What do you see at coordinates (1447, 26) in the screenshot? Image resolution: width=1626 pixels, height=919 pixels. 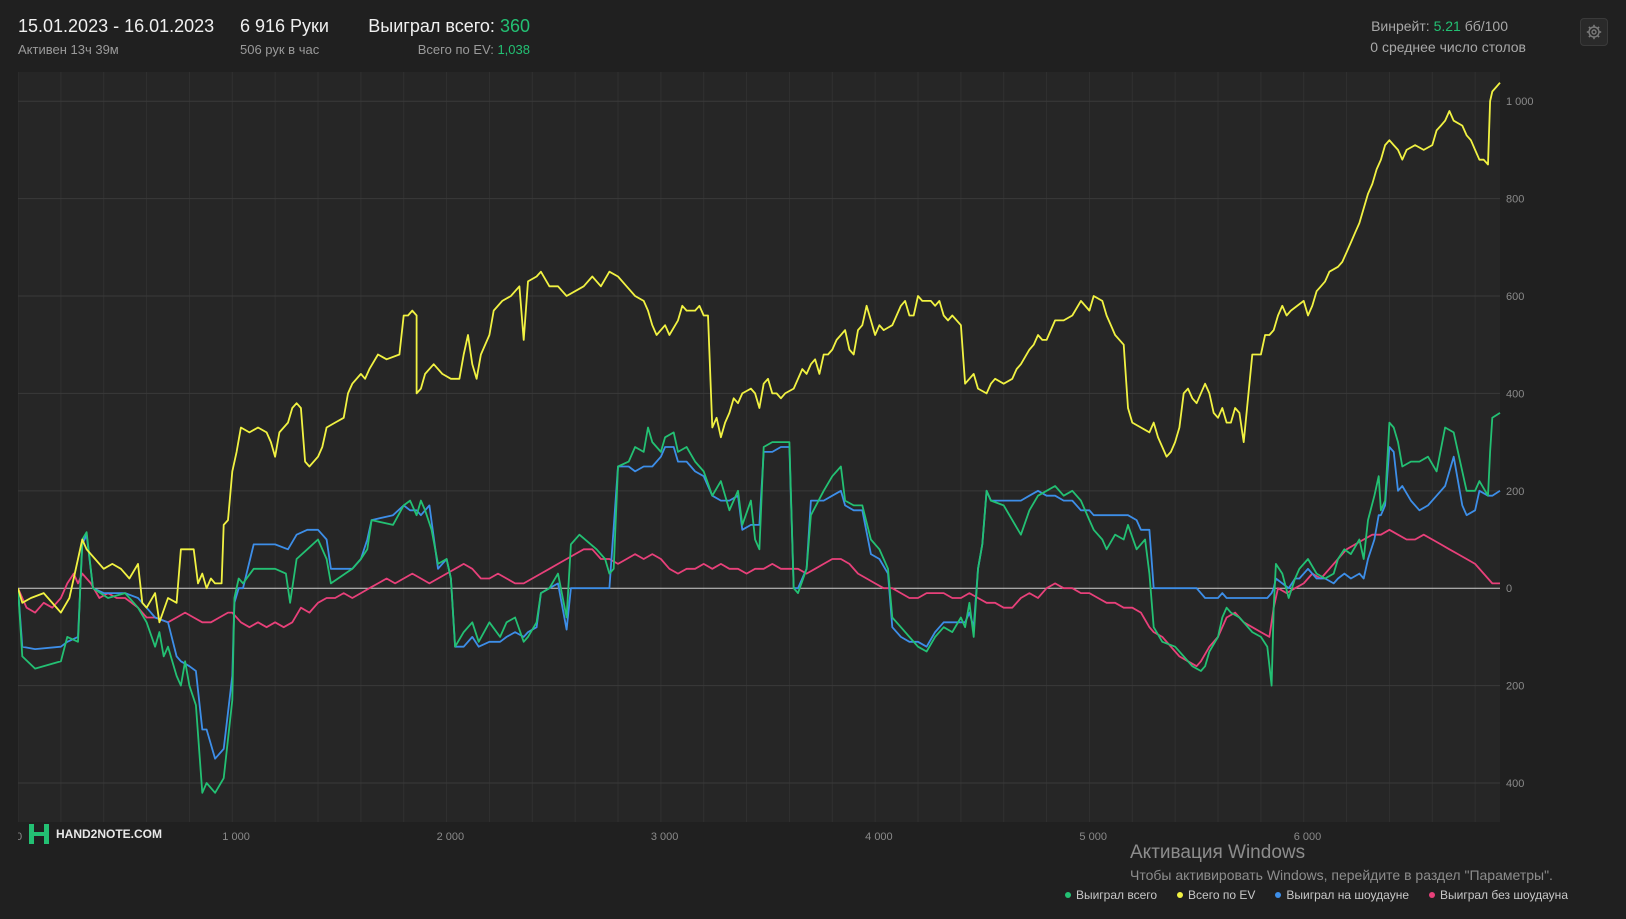 I see `winrate-value: 5.21` at bounding box center [1447, 26].